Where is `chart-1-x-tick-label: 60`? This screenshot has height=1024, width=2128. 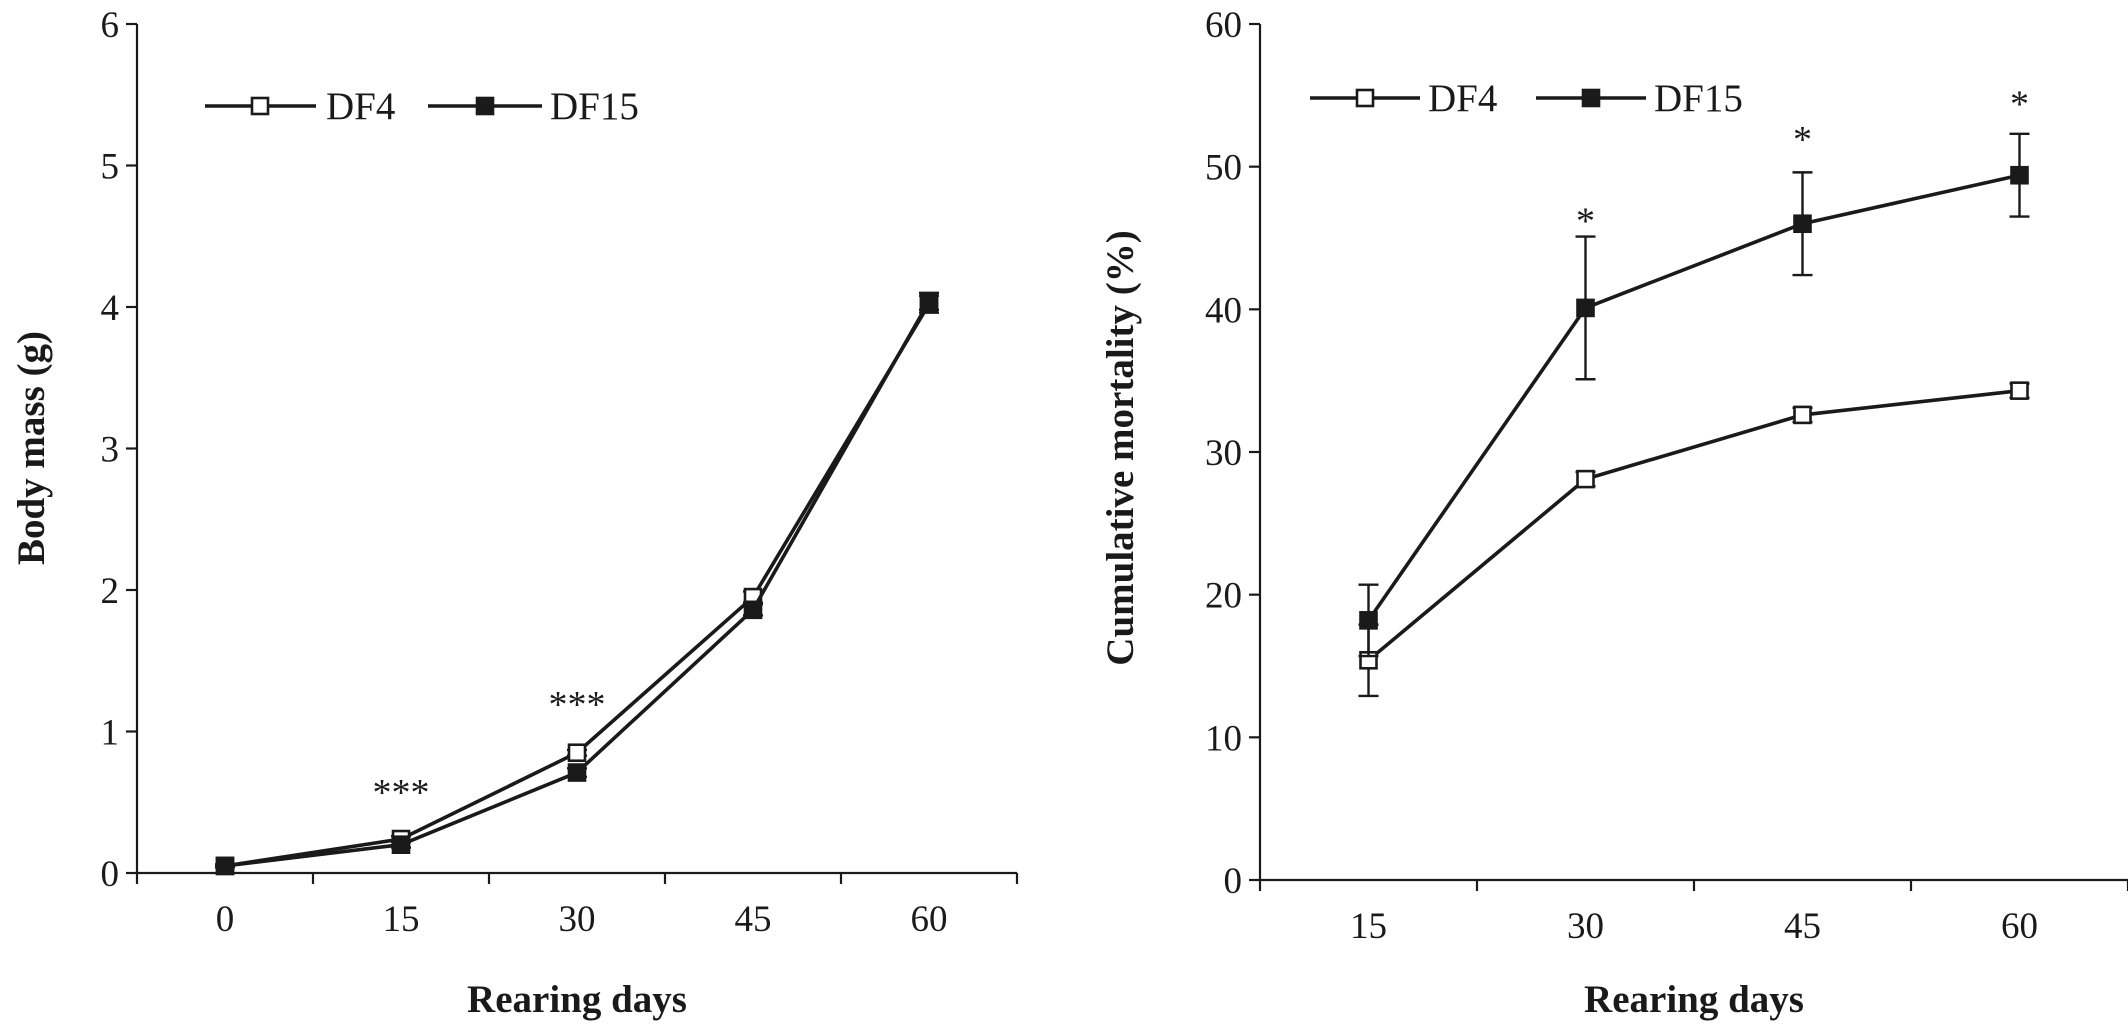
chart-1-x-tick-label: 60 is located at coordinates (929, 919).